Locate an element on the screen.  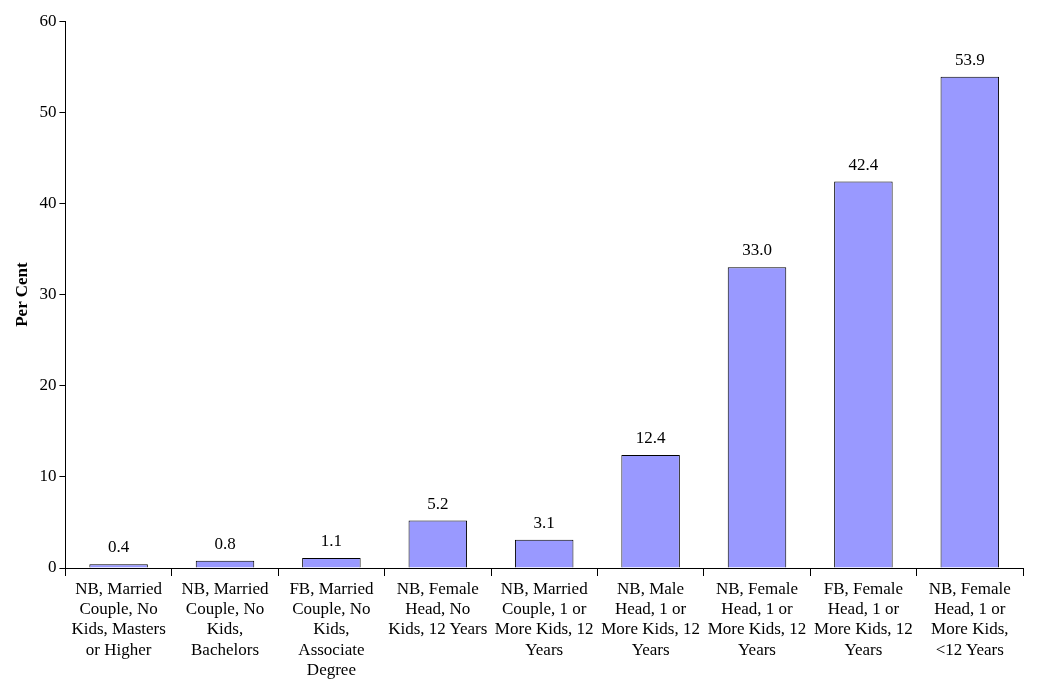
data-label: 42.4 is located at coordinates (863, 164).